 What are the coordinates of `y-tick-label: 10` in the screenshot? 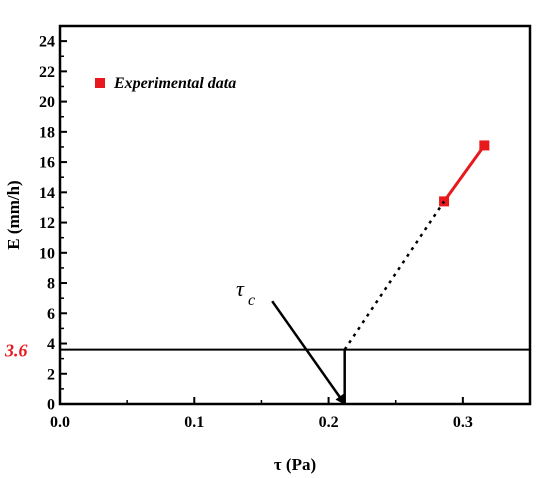 It's located at (47, 253).